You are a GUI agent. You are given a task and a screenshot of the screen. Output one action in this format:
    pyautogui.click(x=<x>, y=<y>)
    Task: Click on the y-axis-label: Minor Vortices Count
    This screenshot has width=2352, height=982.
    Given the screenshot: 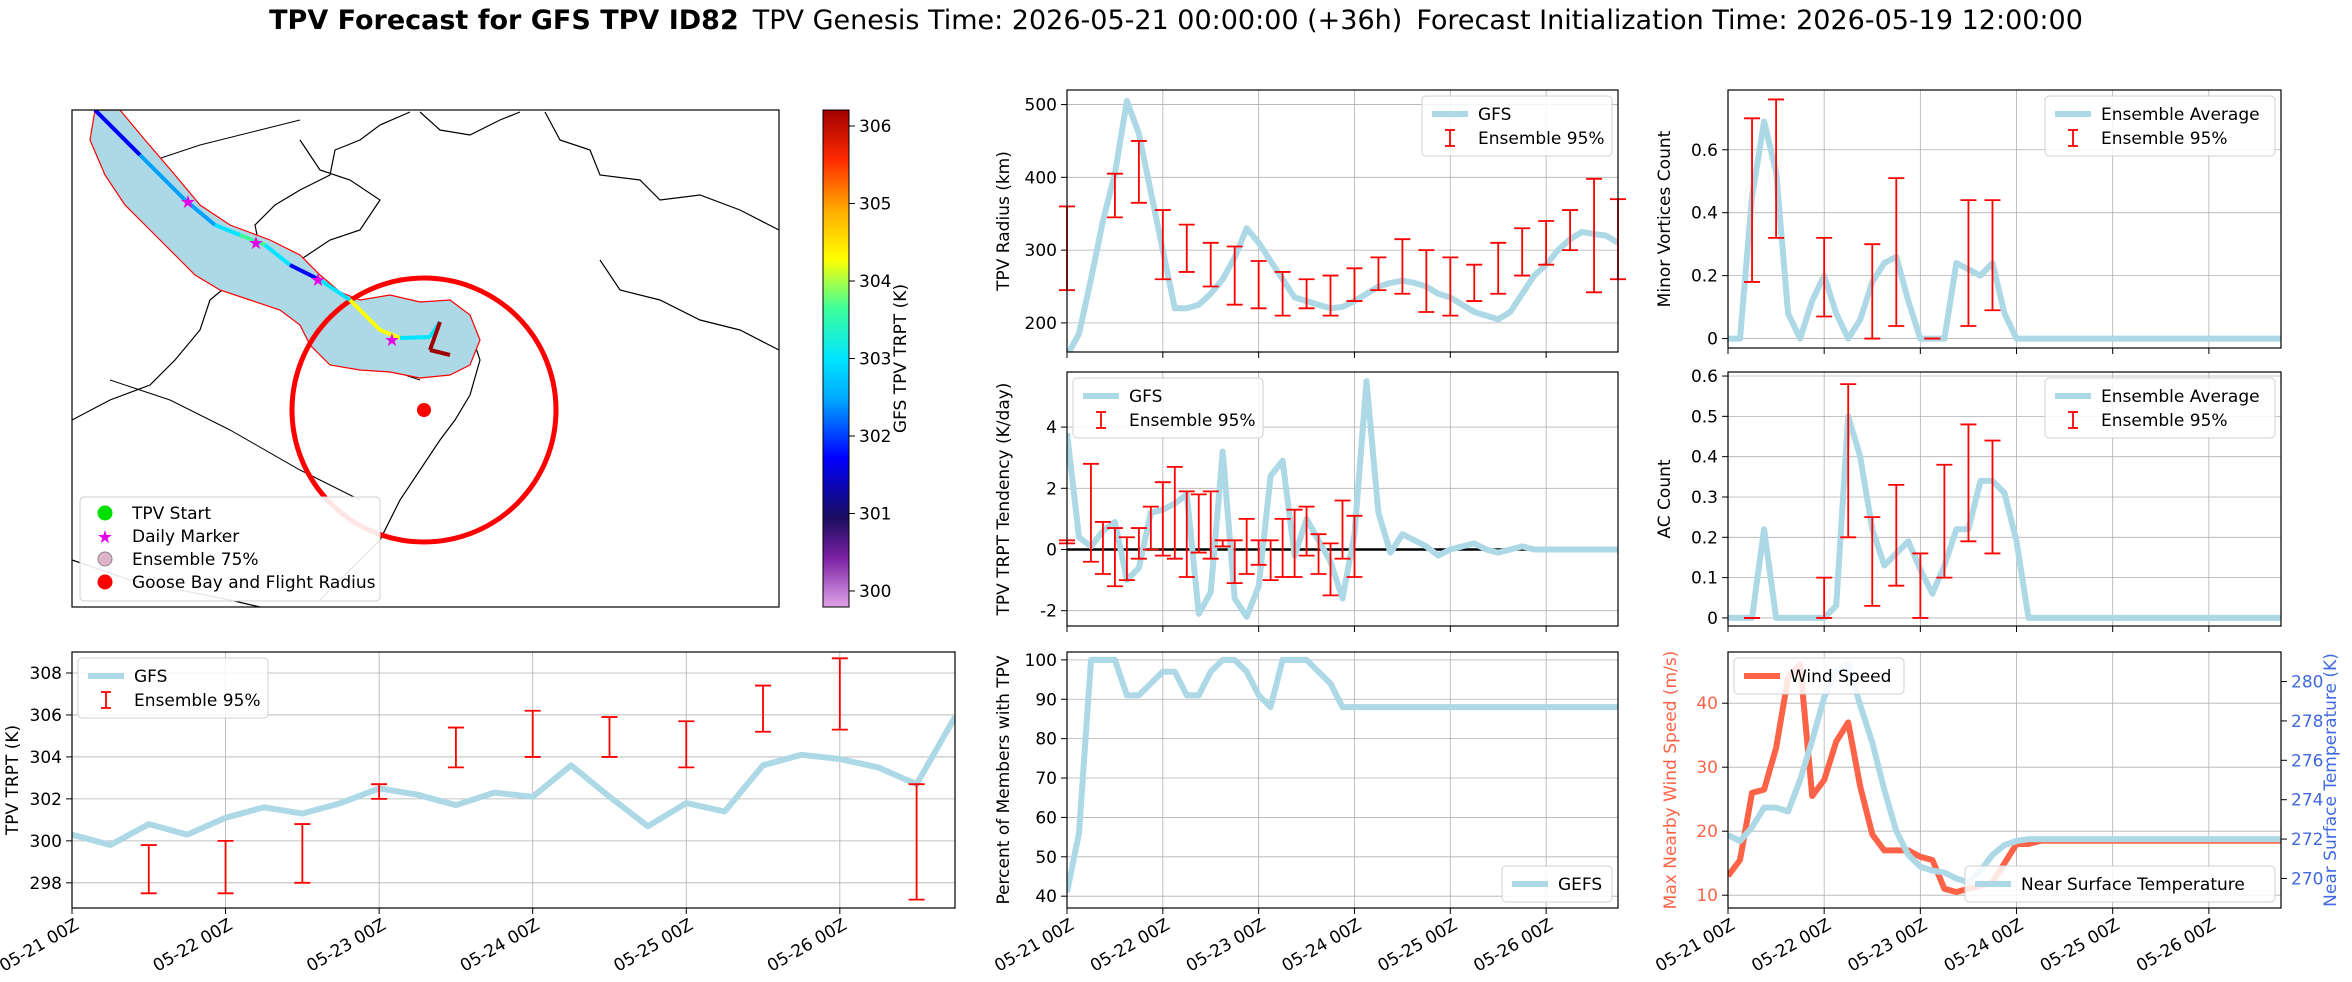 What is the action you would take?
    pyautogui.click(x=1665, y=218)
    